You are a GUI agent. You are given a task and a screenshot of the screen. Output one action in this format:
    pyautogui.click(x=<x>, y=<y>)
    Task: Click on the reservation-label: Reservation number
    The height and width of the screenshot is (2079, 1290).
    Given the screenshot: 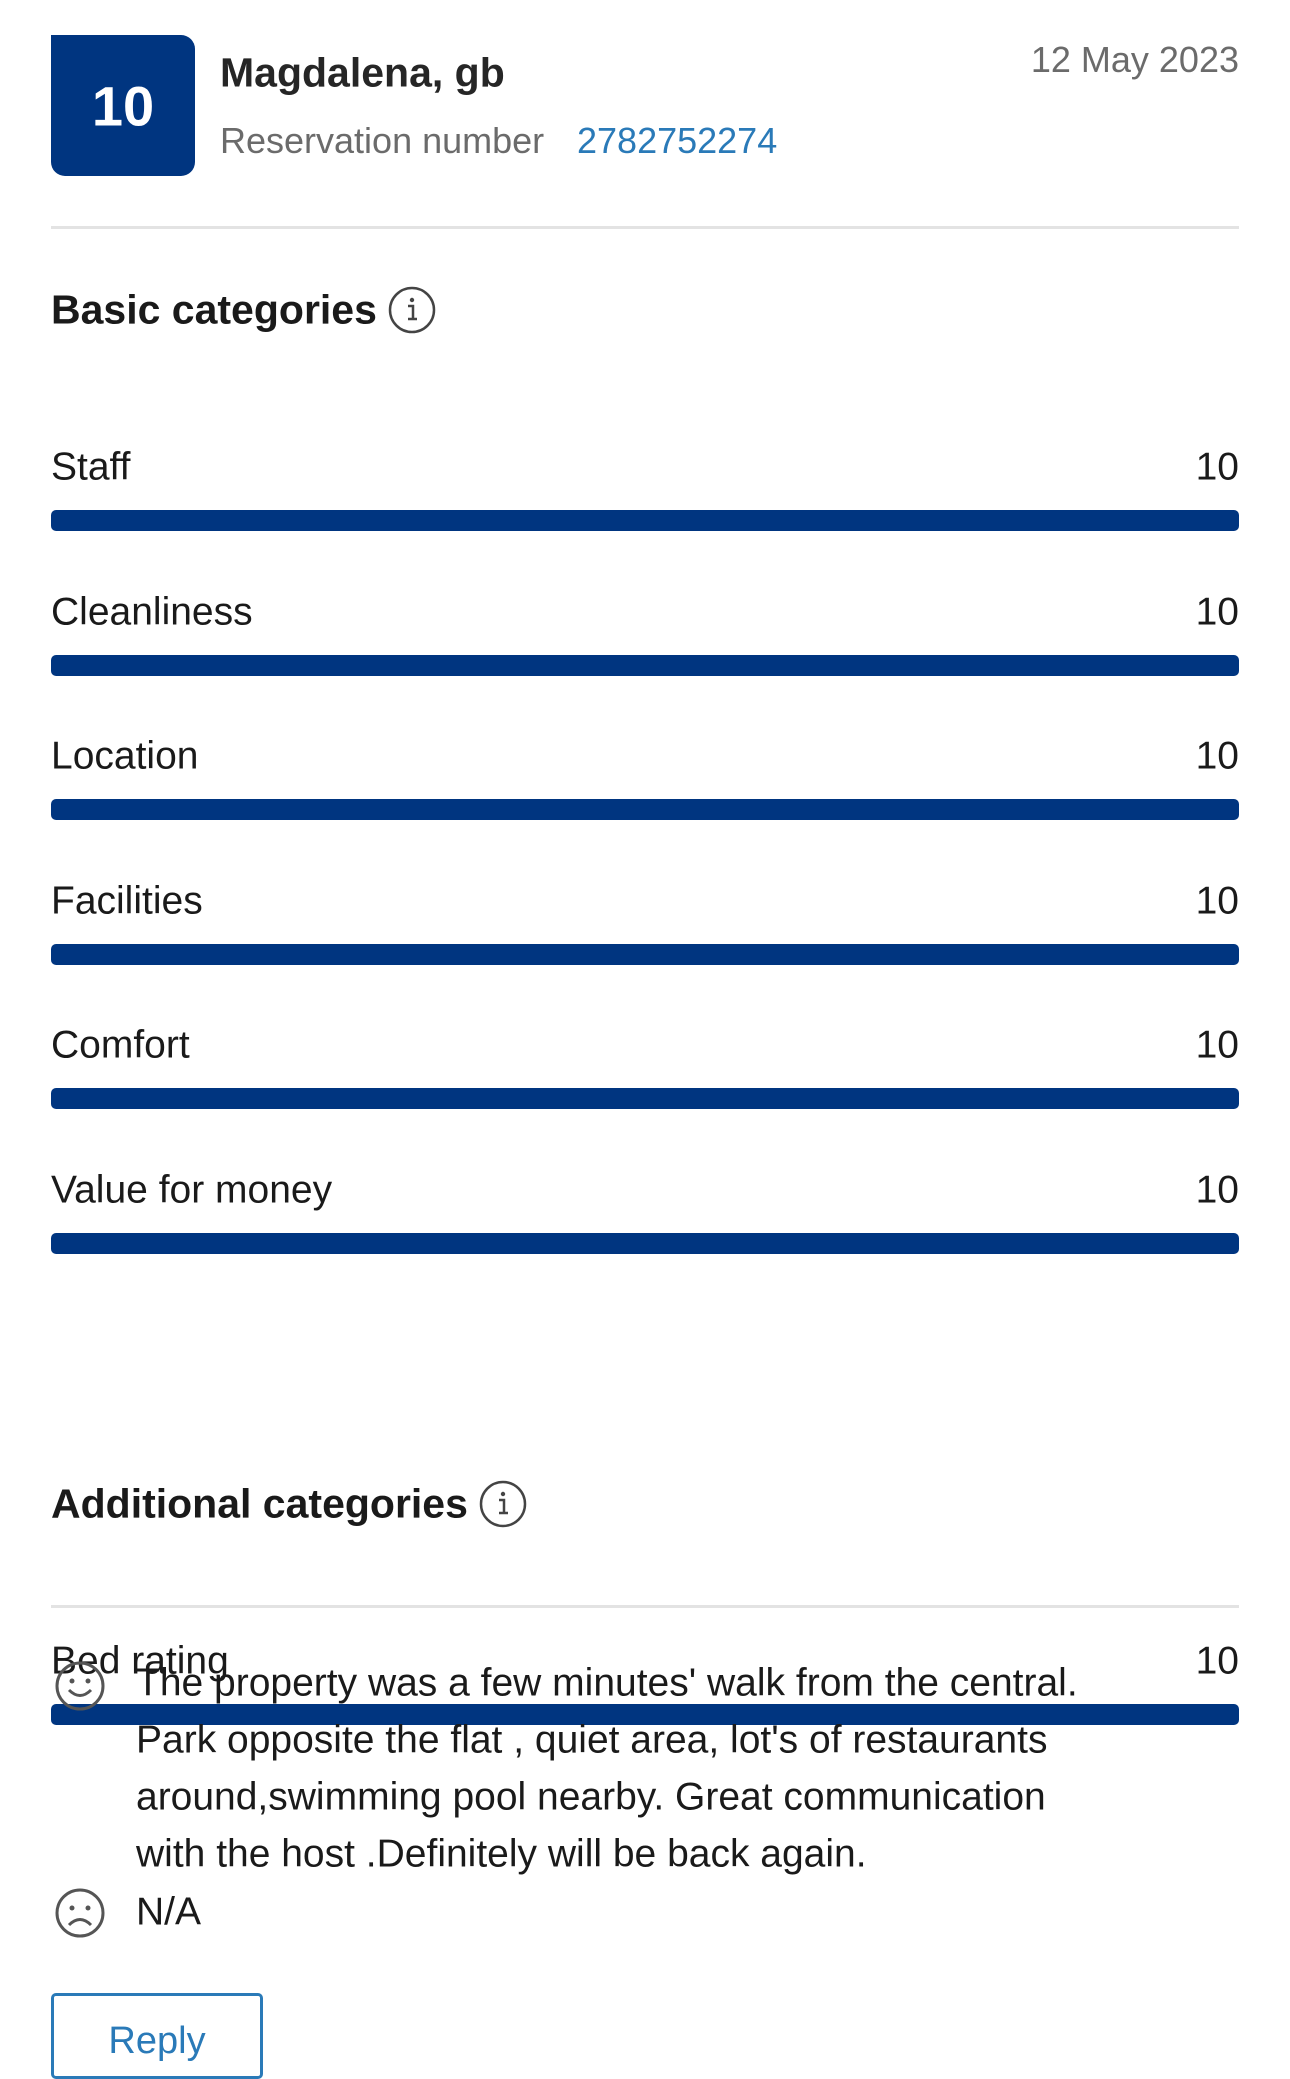 What is the action you would take?
    pyautogui.click(x=382, y=140)
    